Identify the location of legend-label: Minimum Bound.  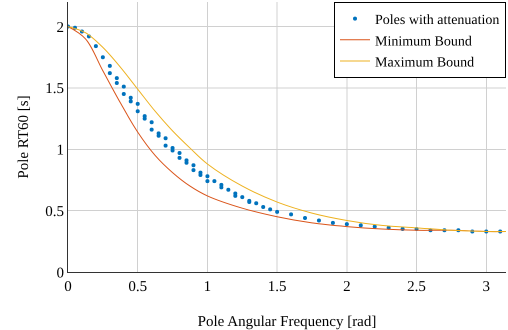
(423, 42).